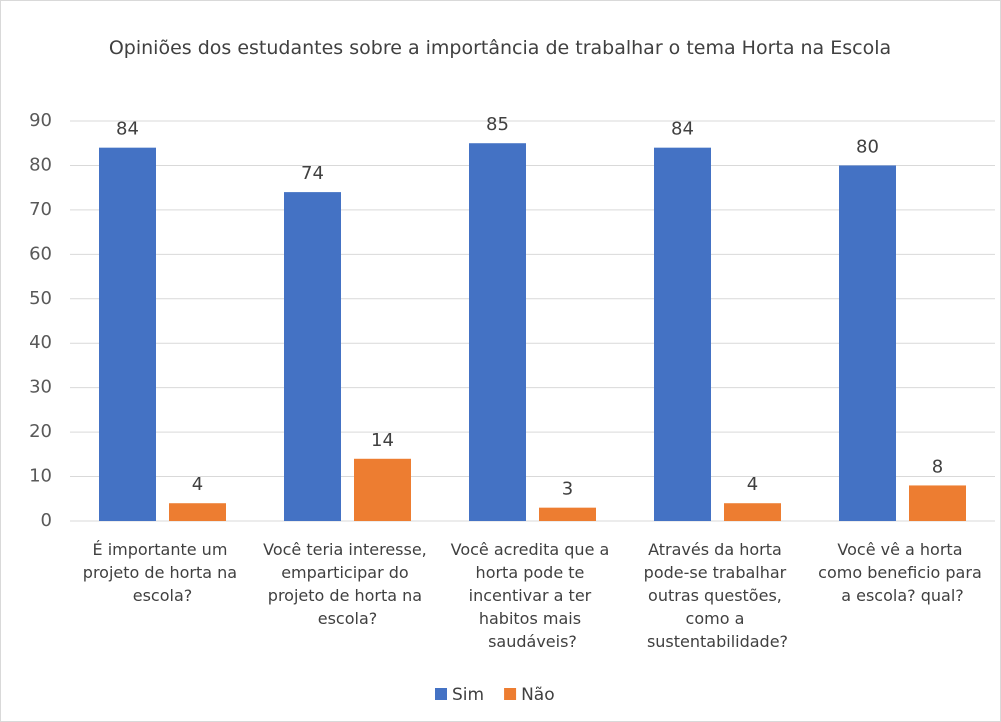 The image size is (1001, 722). Describe the element at coordinates (40, 253) in the screenshot. I see `y-tick-label: 60` at that location.